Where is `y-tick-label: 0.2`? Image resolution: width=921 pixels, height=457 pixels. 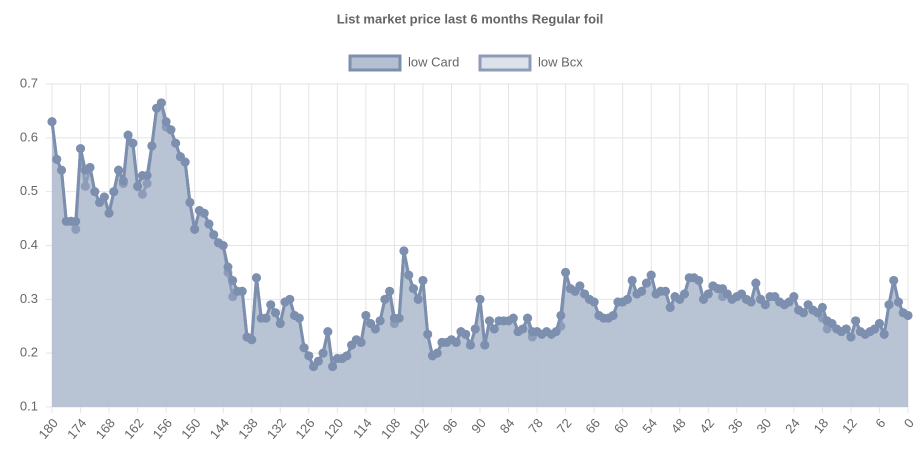
y-tick-label: 0.2 is located at coordinates (29, 352).